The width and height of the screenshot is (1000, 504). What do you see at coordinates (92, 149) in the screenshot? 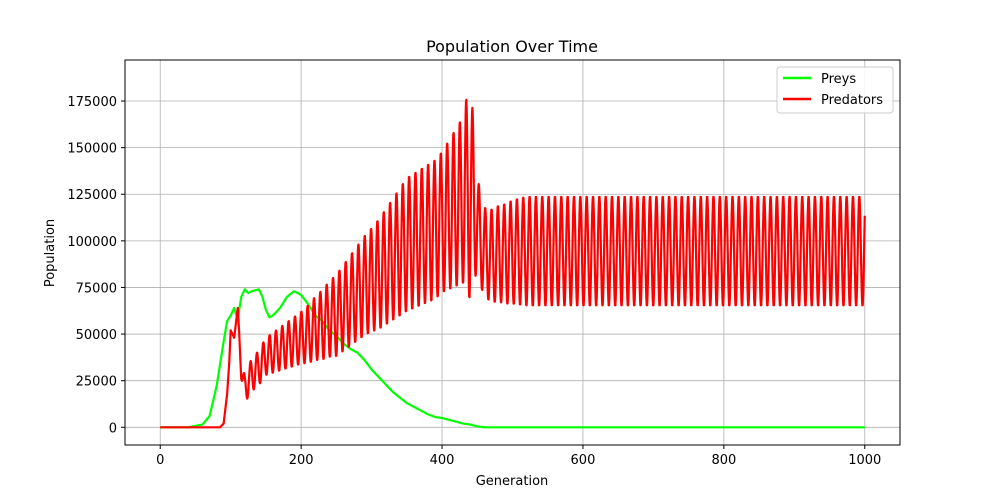
I see `y-tick-label: 150000` at bounding box center [92, 149].